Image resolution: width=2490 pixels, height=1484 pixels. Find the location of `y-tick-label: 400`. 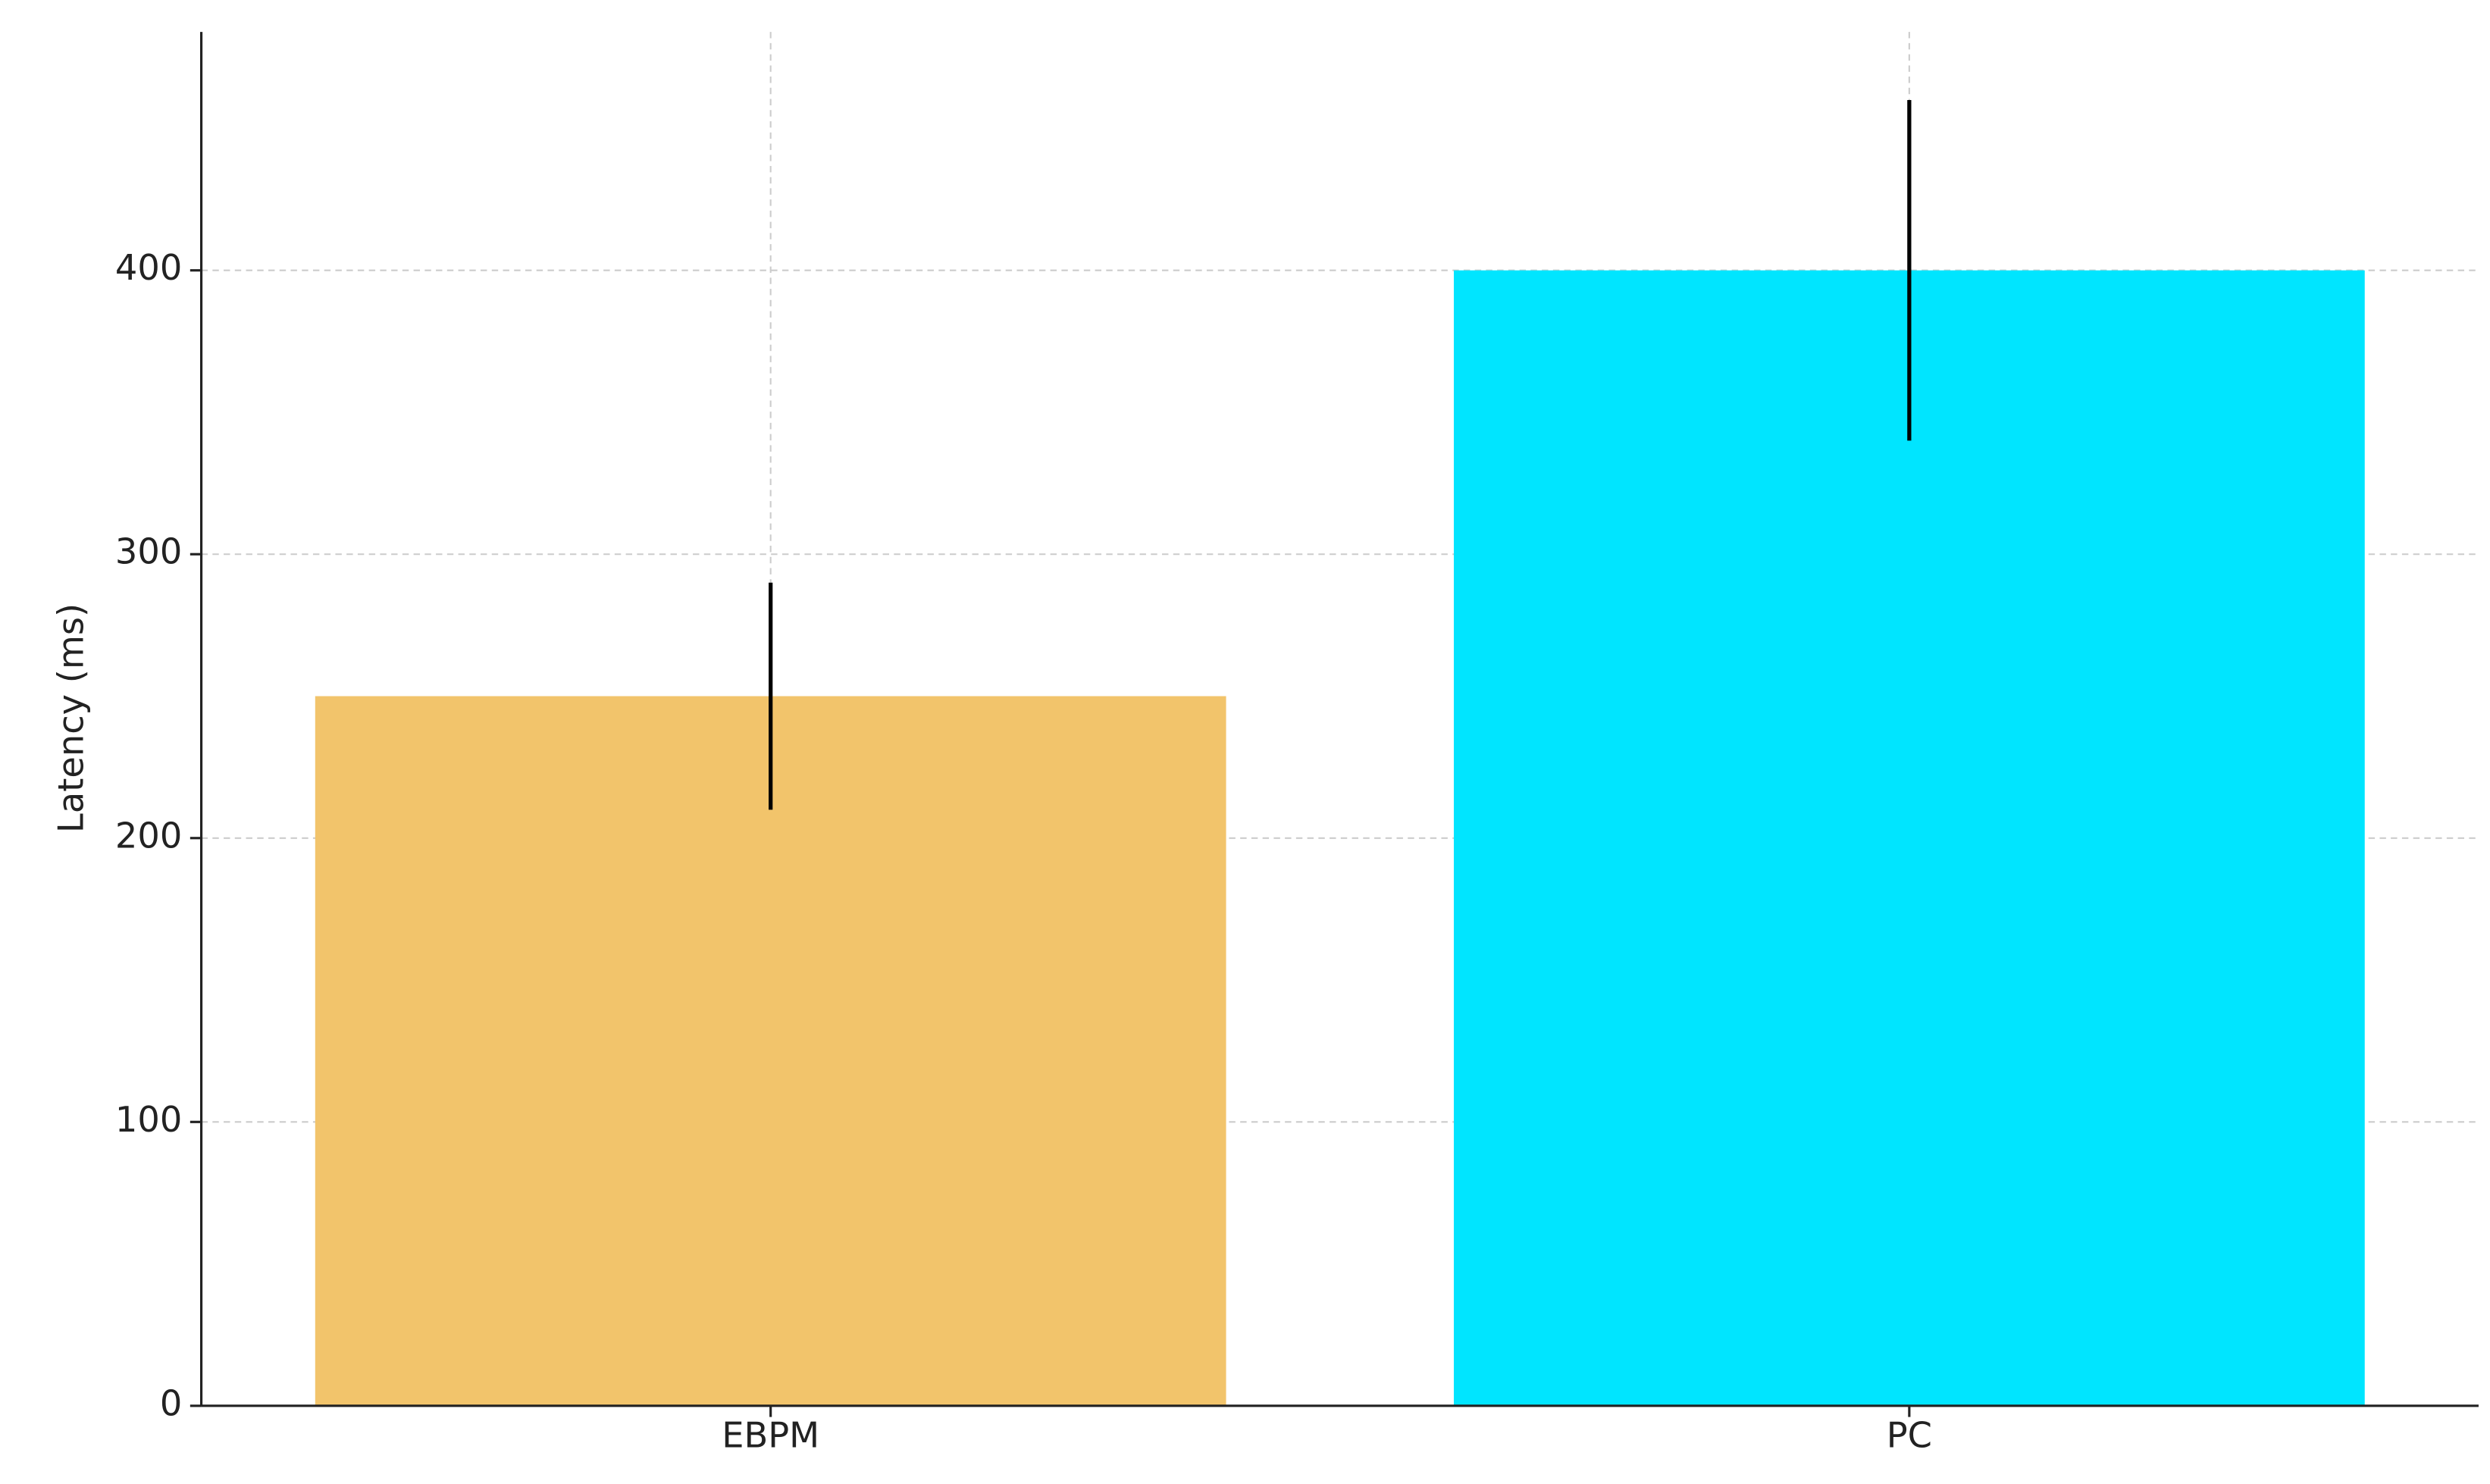

y-tick-label: 400 is located at coordinates (148, 267).